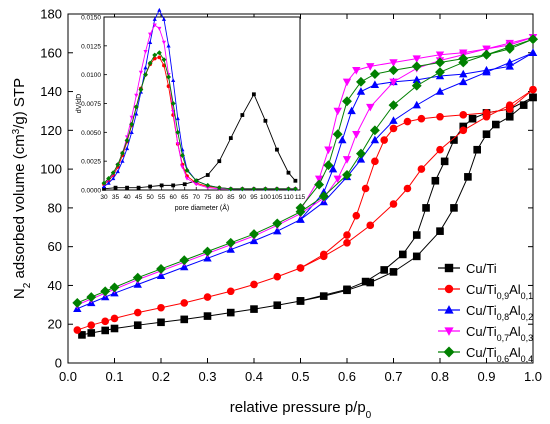  Describe the element at coordinates (79, 103) in the screenshot. I see `inset-y-axis-label: dV/dD` at that location.